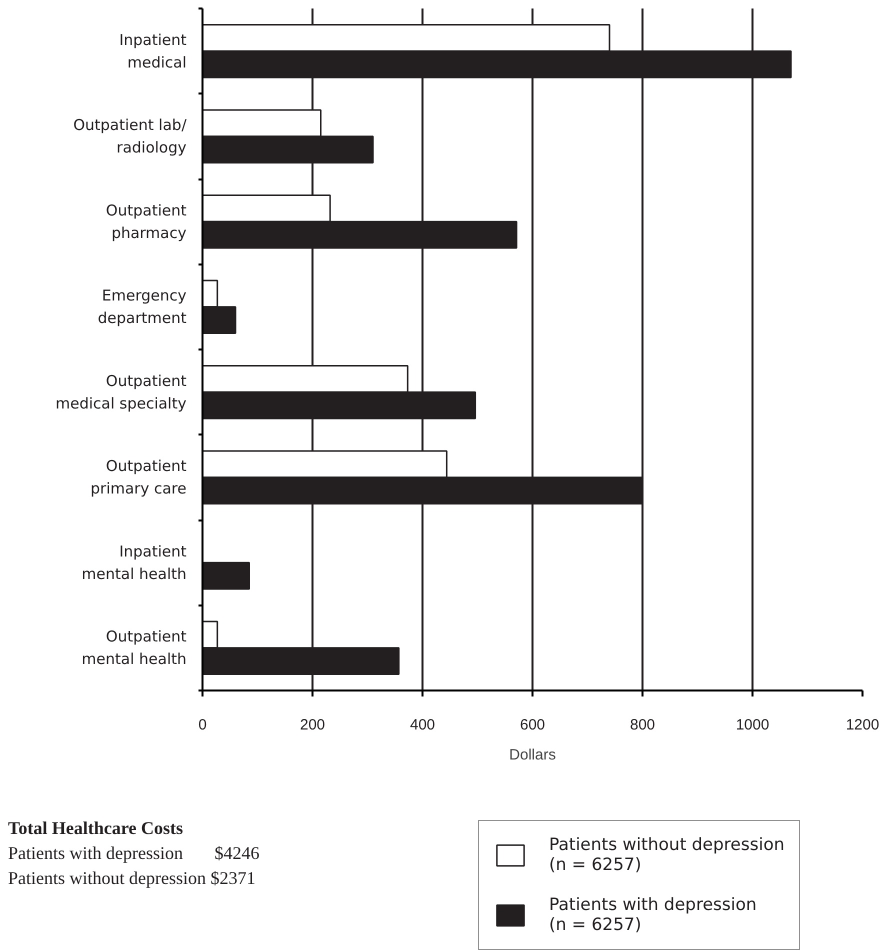  I want to click on y-tick-label: Outpatient mental health, so click(134, 648).